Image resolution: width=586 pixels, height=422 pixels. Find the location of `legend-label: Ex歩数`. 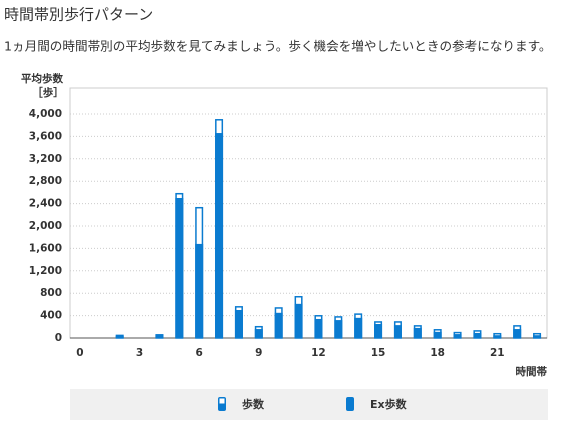

legend-label: Ex歩数 is located at coordinates (389, 404).